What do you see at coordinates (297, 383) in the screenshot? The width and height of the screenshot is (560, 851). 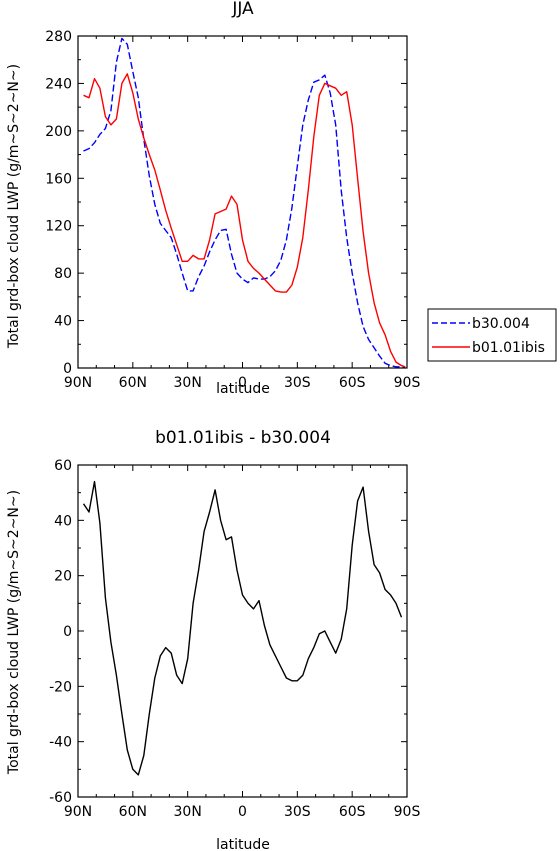 I see `top-xtick-label: 30S` at bounding box center [297, 383].